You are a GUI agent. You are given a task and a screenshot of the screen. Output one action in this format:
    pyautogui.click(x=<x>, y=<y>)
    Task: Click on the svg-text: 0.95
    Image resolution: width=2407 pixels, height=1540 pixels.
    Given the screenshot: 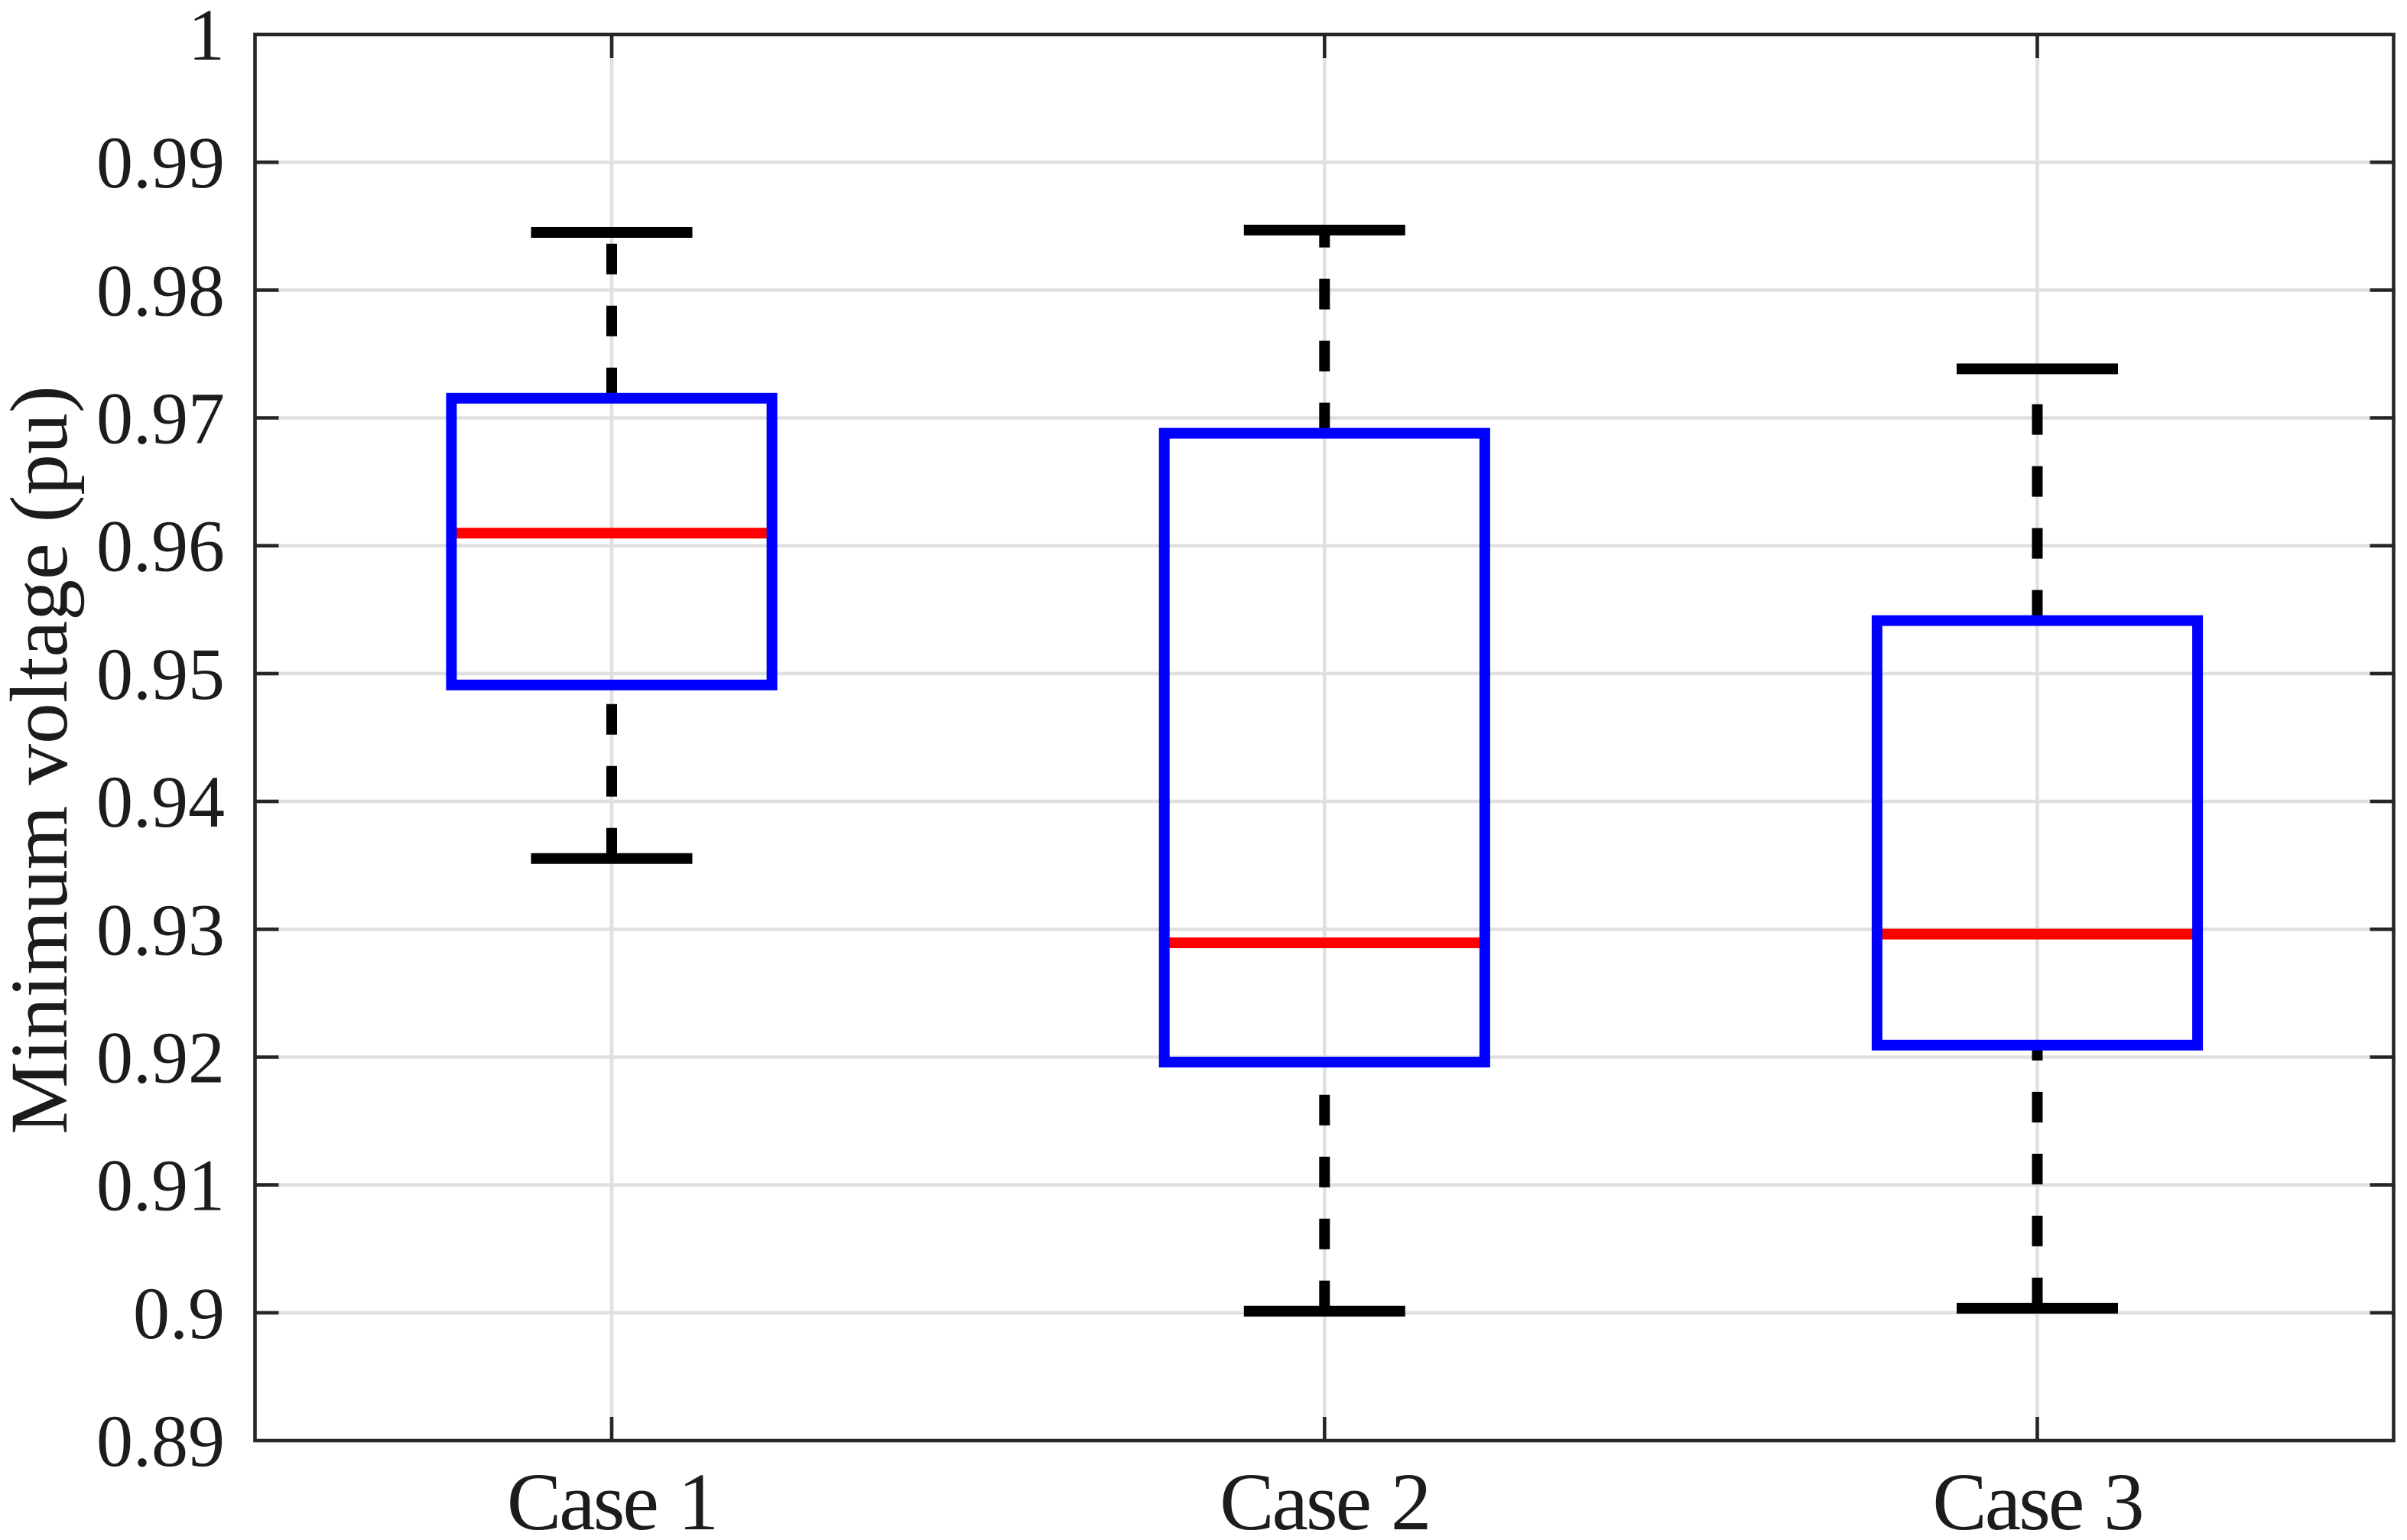 What is the action you would take?
    pyautogui.click(x=160, y=674)
    